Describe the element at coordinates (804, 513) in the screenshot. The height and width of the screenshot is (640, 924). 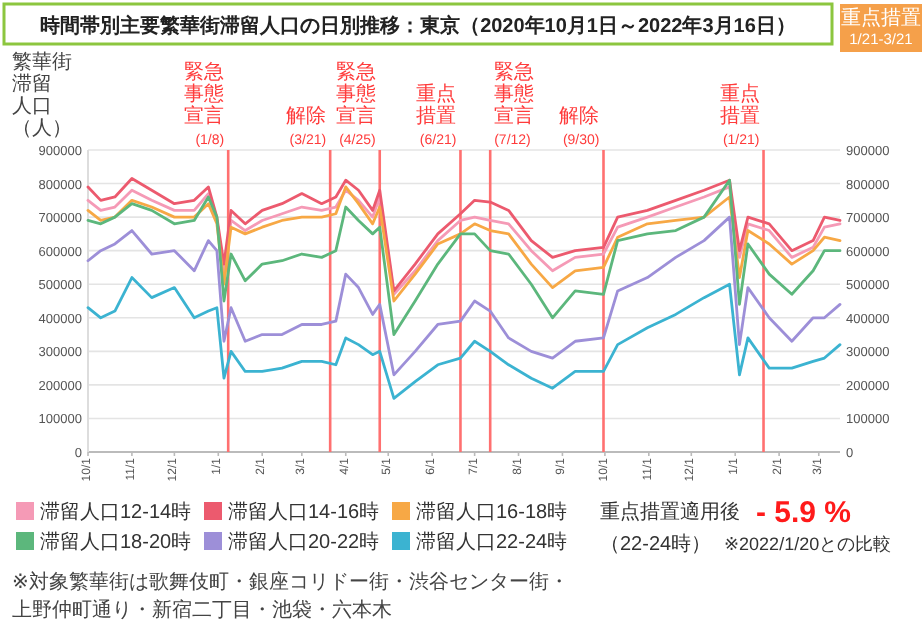
I see `text: - 5.9 %` at that location.